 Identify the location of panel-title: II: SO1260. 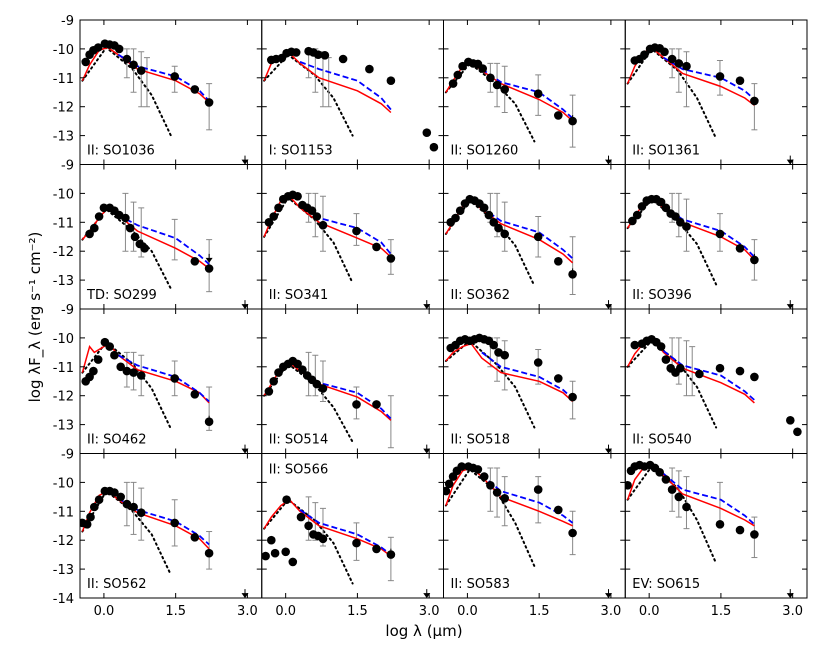
(485, 151).